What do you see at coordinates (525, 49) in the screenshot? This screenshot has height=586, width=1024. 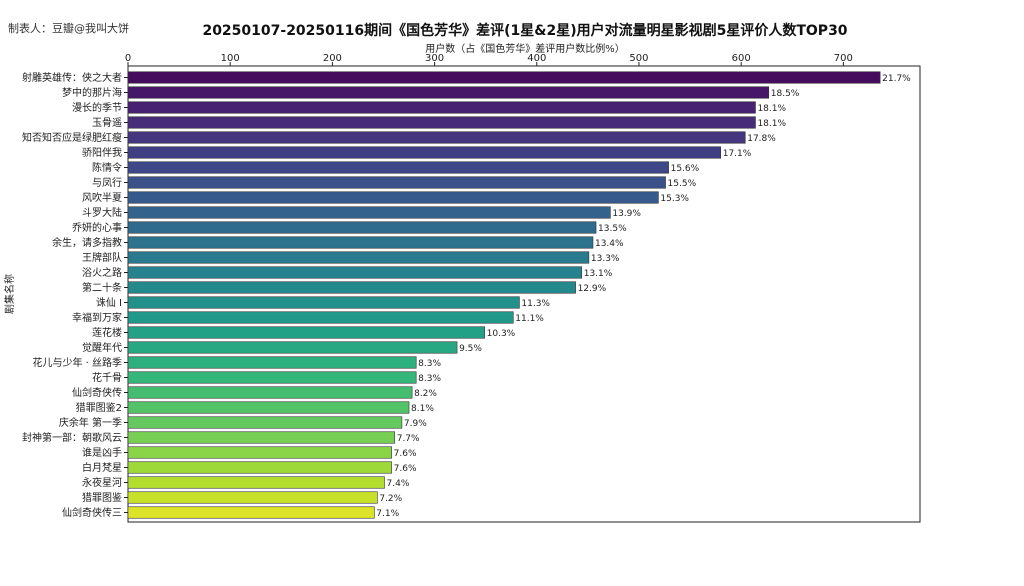 I see `x-axis-label: 用户数（占《国色芳华》差评用户数比例%）` at bounding box center [525, 49].